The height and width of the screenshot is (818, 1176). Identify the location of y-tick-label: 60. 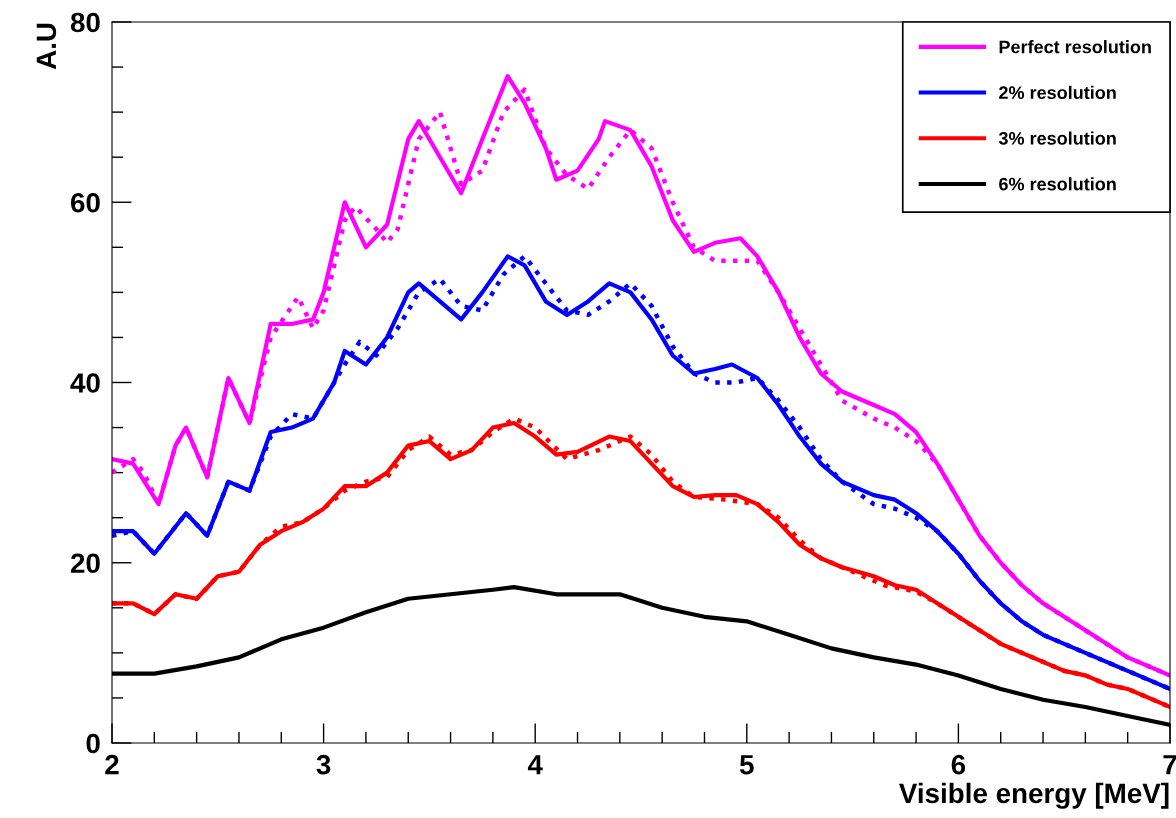
(85, 202).